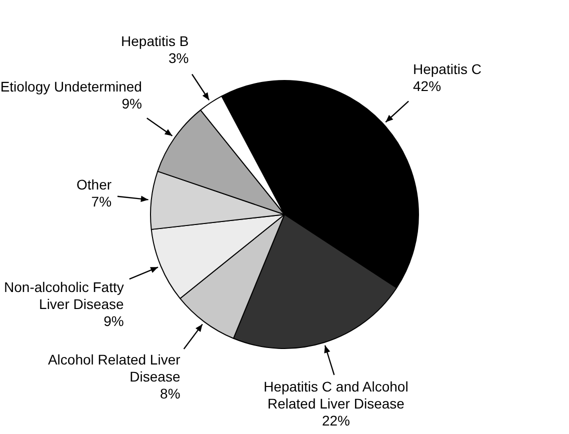  Describe the element at coordinates (447, 69) in the screenshot. I see `slice-label: Hepatitis C` at that location.